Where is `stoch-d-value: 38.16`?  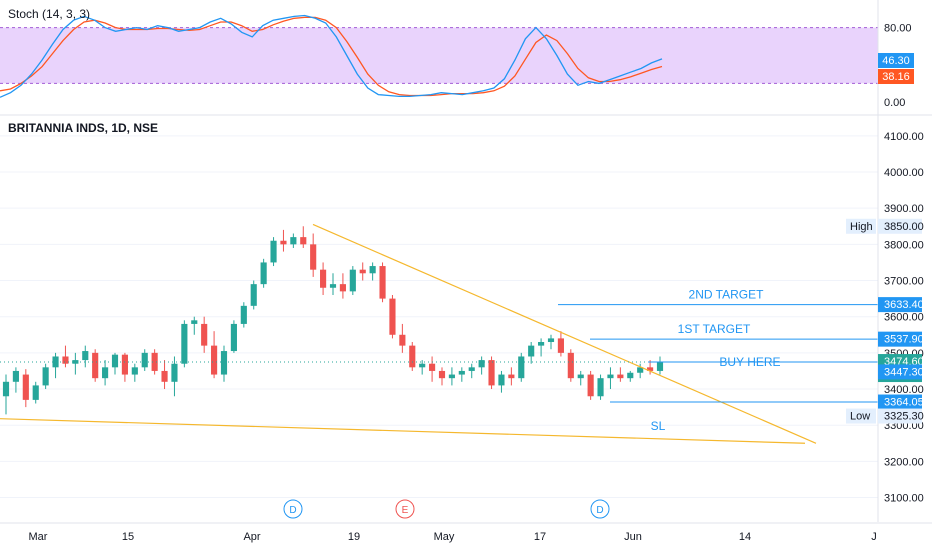
stoch-d-value: 38.16 is located at coordinates (896, 77).